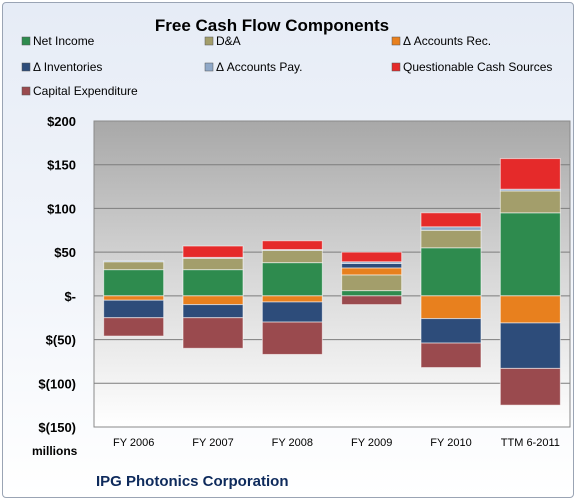  I want to click on legend-label: D&A, so click(228, 41).